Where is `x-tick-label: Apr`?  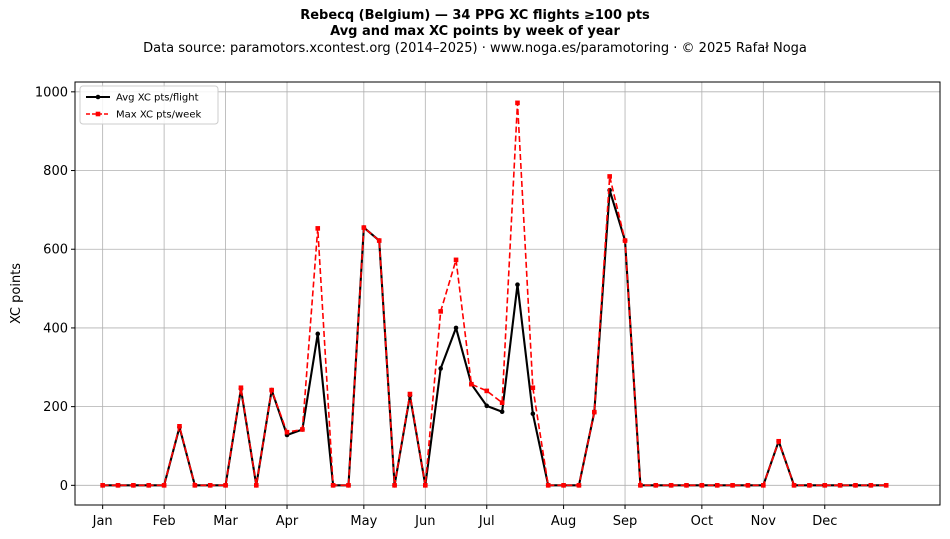
x-tick-label: Apr is located at coordinates (287, 521).